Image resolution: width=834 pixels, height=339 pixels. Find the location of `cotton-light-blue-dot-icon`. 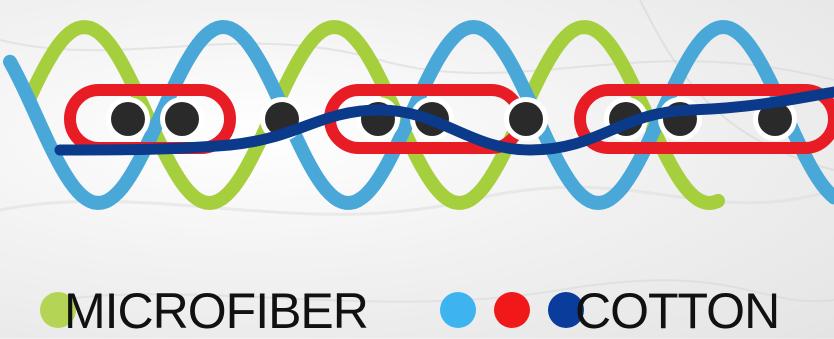

cotton-light-blue-dot-icon is located at coordinates (458, 310).